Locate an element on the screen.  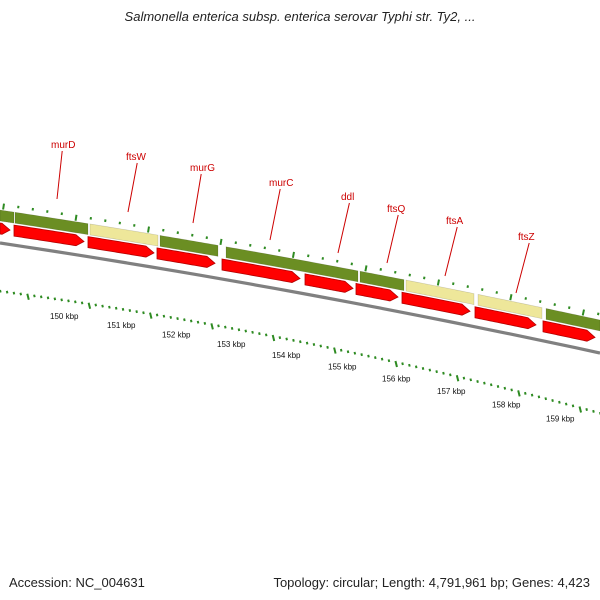
gene-label-ftsZ: ftsZ is located at coordinates (526, 237).